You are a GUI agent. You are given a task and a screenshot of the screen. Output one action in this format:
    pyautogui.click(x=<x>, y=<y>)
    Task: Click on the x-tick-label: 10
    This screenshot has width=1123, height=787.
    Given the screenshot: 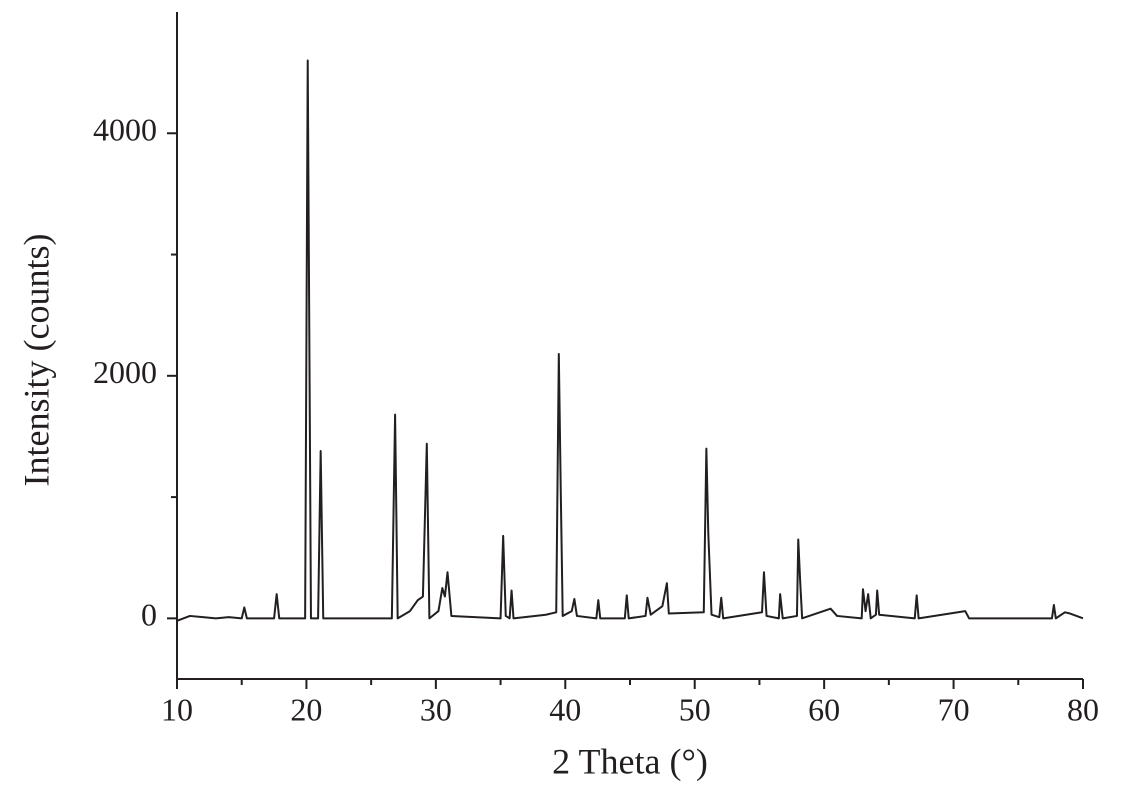 What is the action you would take?
    pyautogui.click(x=177, y=709)
    